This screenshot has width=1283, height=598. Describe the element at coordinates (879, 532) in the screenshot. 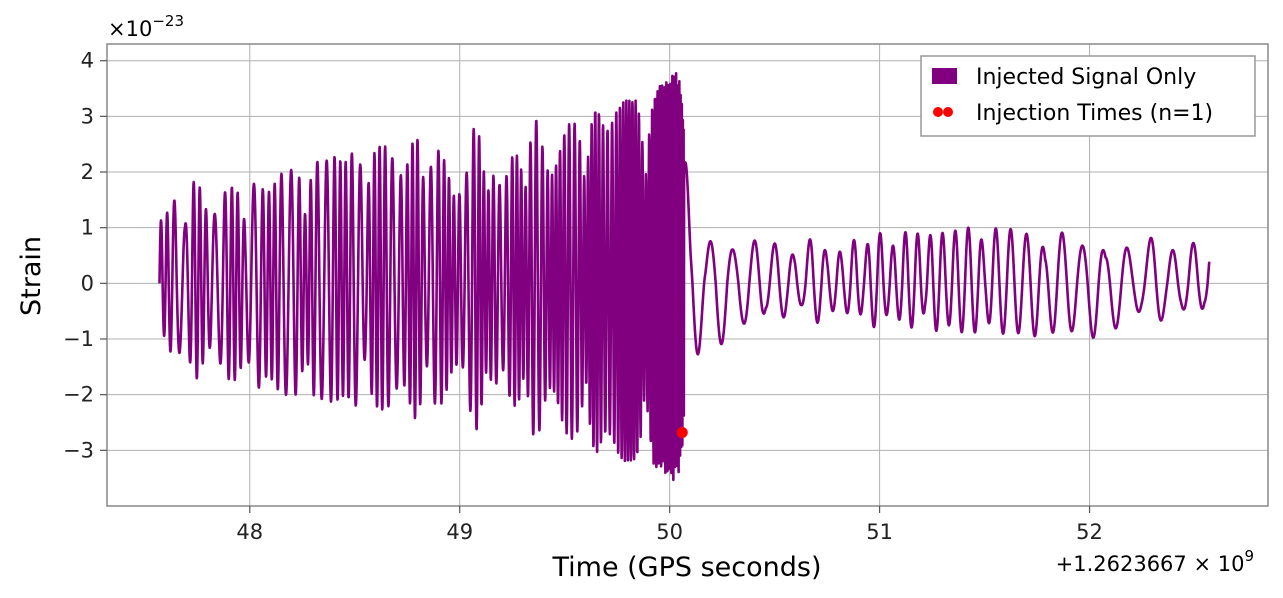

I see `x-tick-label: 51` at that location.